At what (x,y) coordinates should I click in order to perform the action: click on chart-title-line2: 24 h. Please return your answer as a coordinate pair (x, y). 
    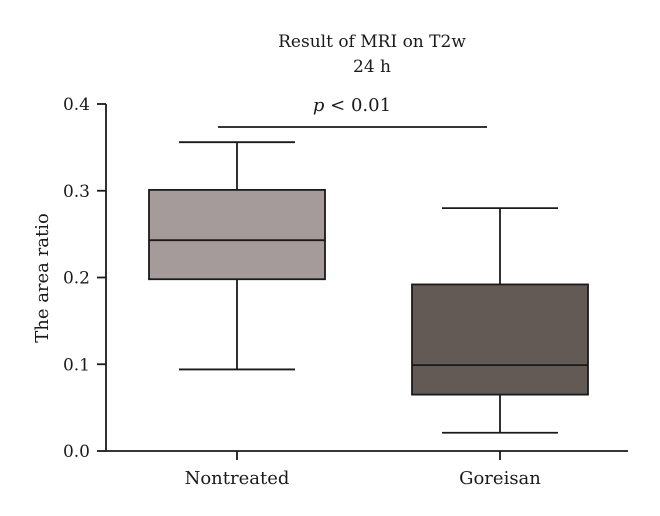
    Looking at the image, I should click on (372, 67).